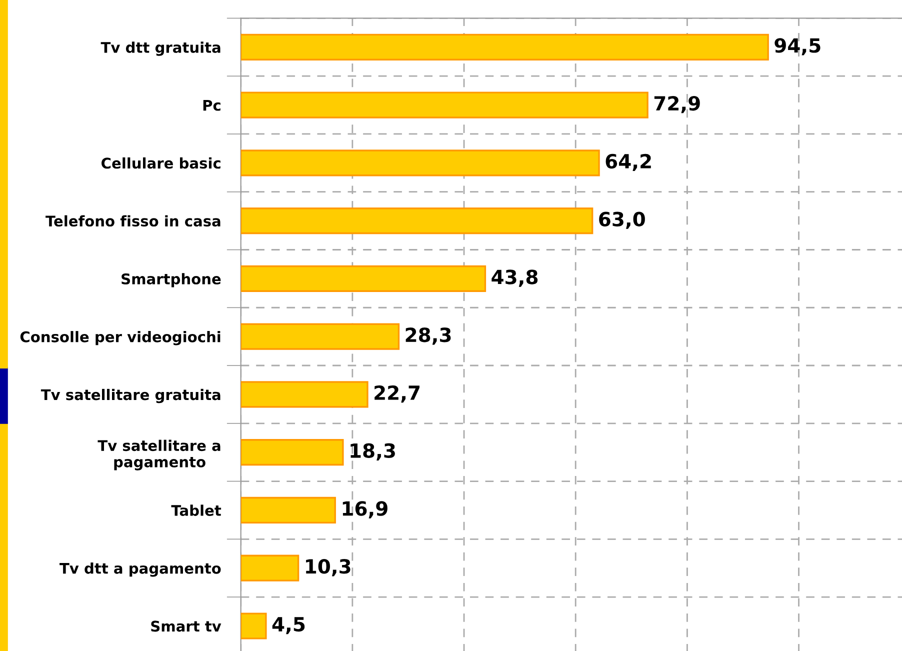 The width and height of the screenshot is (902, 651). I want to click on data-label: 4,5, so click(288, 625).